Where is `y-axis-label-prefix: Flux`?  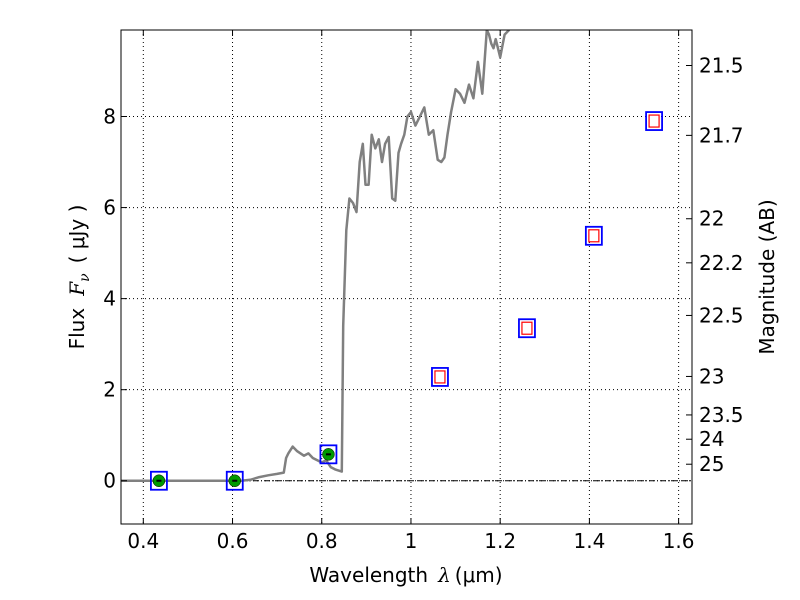 y-axis-label-prefix: Flux is located at coordinates (77, 329).